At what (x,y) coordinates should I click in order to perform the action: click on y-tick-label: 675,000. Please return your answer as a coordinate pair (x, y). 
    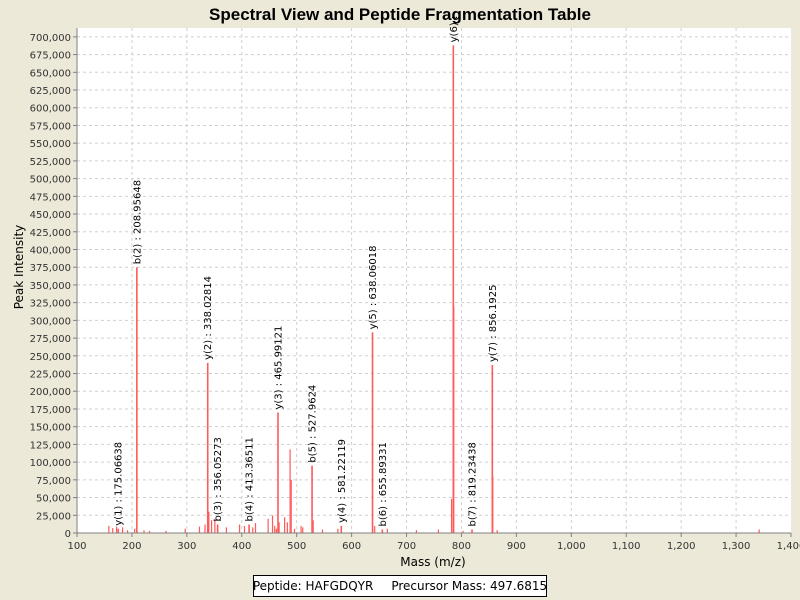
    Looking at the image, I should click on (50, 56).